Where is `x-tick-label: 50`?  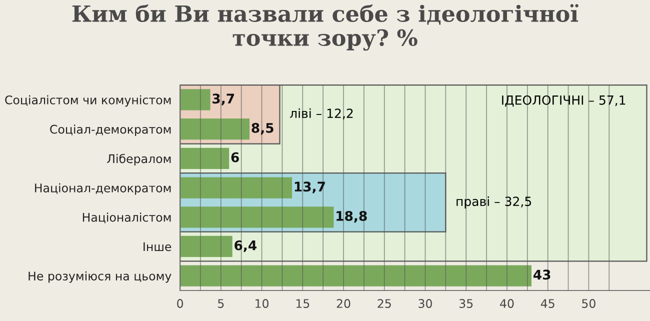 x-tick-label: 50 is located at coordinates (589, 303).